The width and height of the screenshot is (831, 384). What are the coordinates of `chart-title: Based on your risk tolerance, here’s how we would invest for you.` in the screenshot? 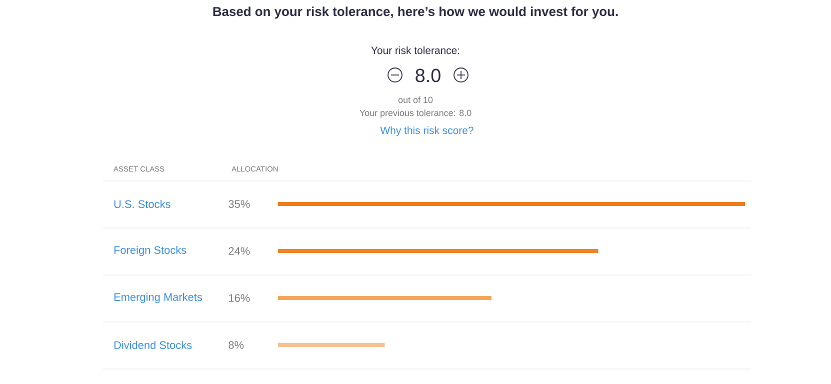 It's located at (415, 12).